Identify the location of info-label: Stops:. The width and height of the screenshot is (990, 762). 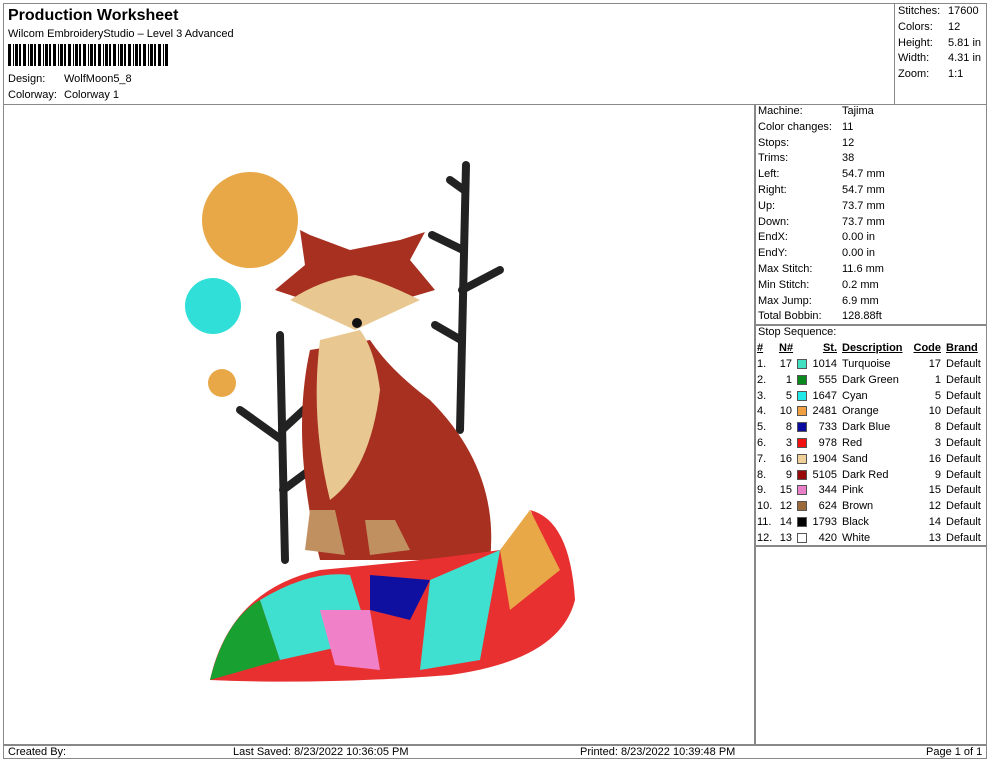
(774, 142).